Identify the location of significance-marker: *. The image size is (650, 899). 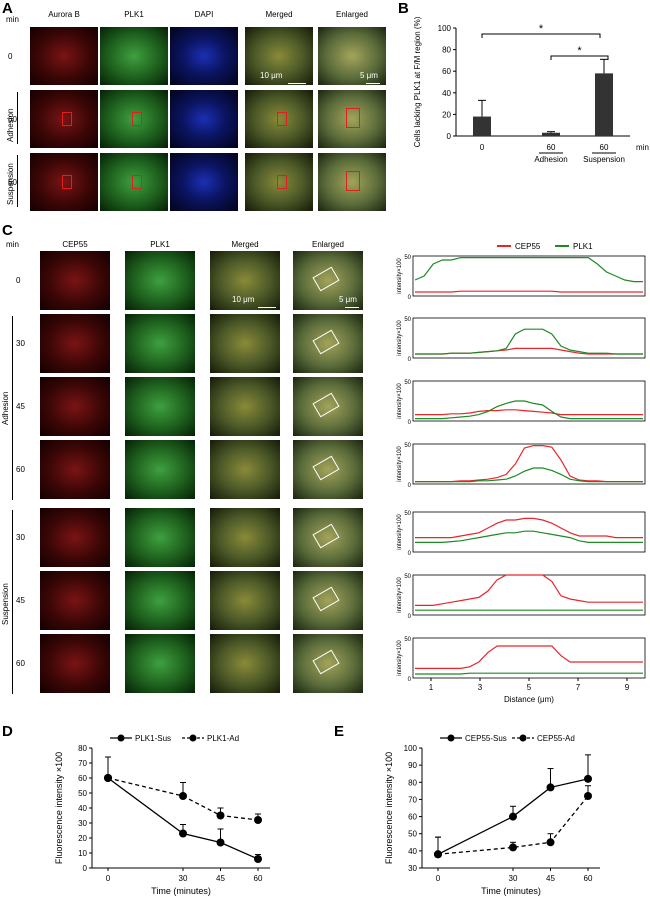
(579, 51).